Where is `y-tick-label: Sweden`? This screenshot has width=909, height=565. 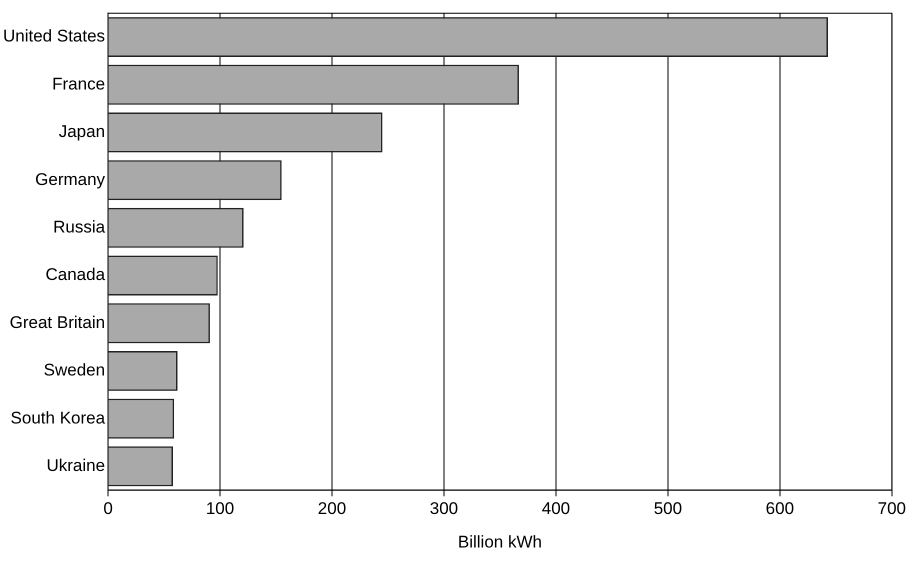 y-tick-label: Sweden is located at coordinates (75, 370).